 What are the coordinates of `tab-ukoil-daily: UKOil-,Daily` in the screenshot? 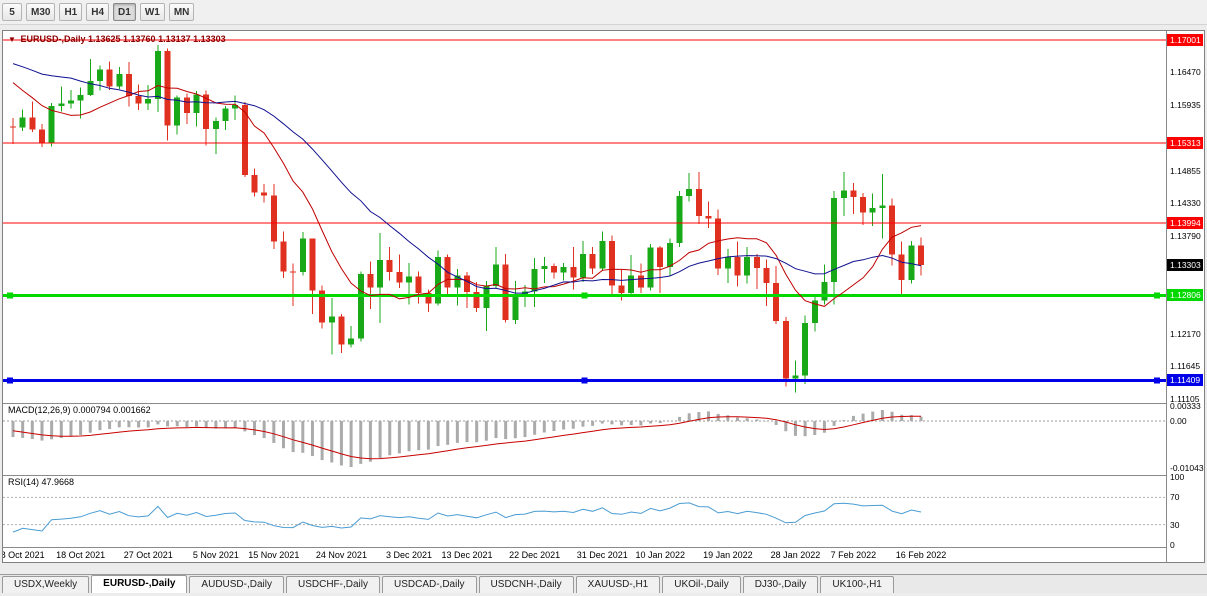 It's located at (701, 584).